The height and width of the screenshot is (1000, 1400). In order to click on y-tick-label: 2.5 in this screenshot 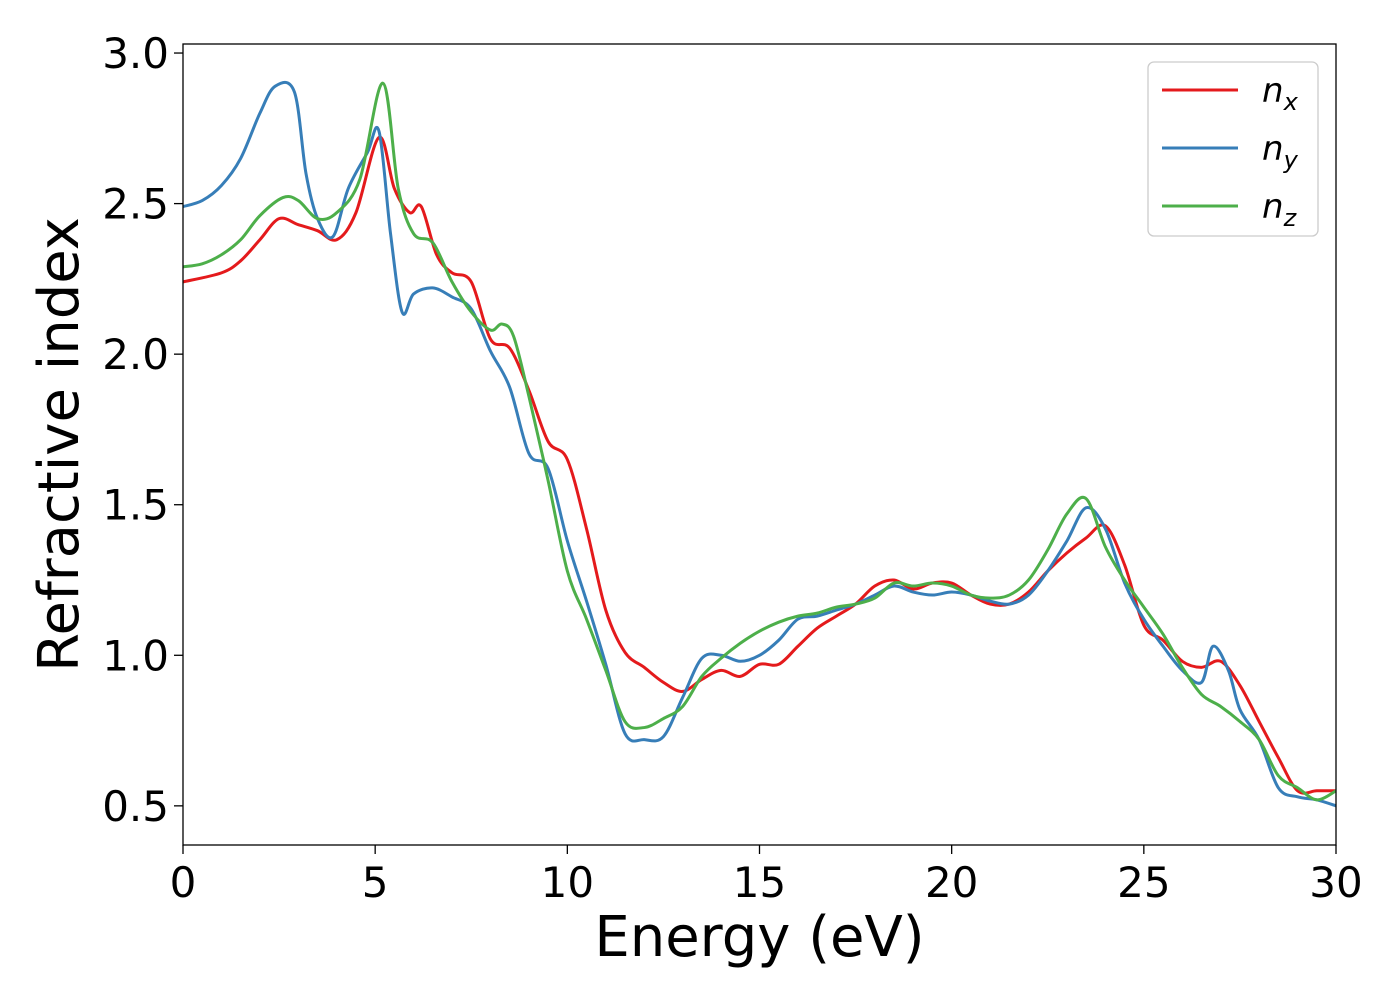, I will do `click(135, 204)`.